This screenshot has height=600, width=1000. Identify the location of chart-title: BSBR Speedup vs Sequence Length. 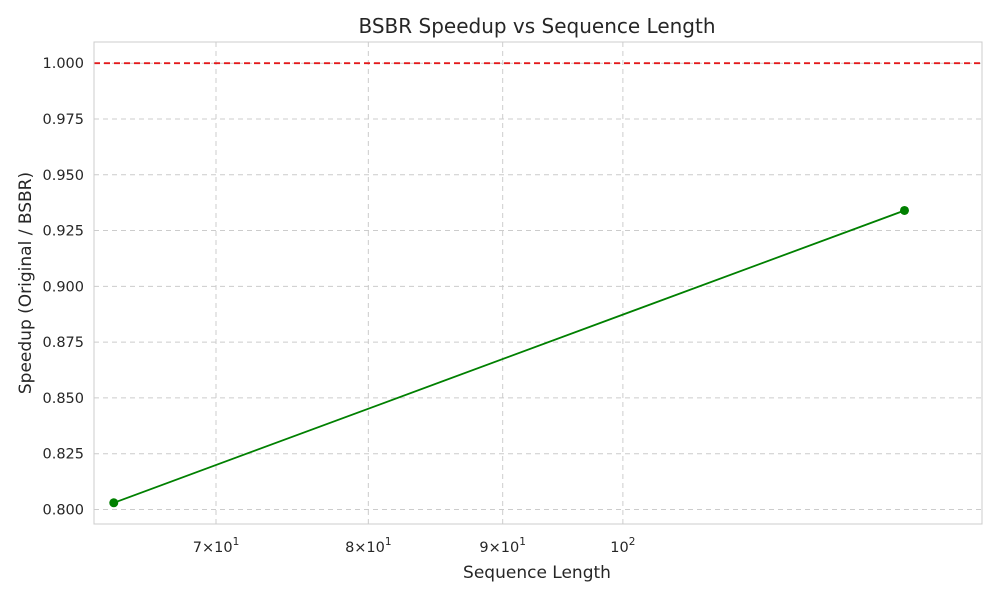
(536, 26).